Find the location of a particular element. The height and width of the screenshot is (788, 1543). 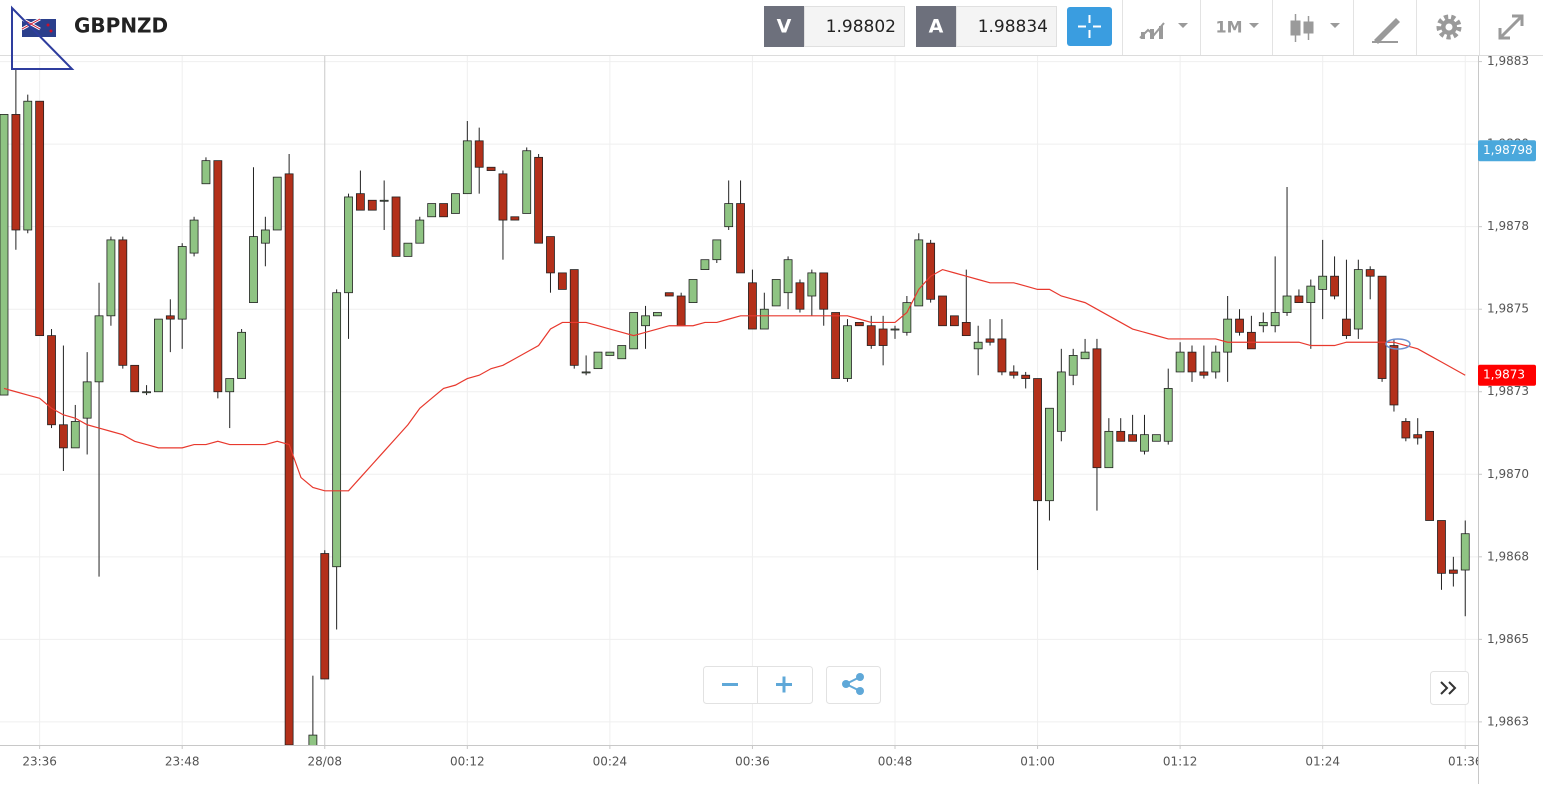

x-tick-label: 00:24 is located at coordinates (610, 762).